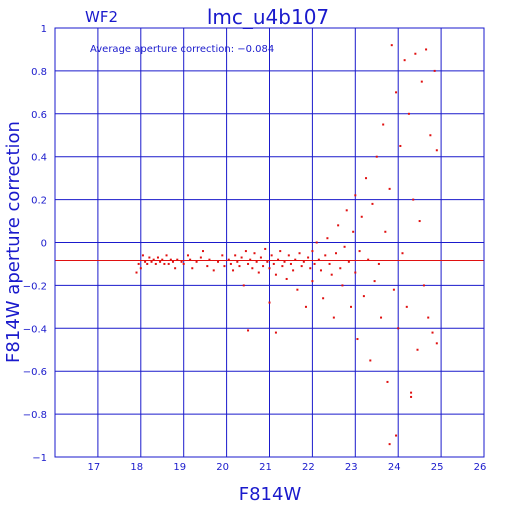  What do you see at coordinates (35, 329) in the screenshot?
I see `y-tick-label: −0.4` at bounding box center [35, 329].